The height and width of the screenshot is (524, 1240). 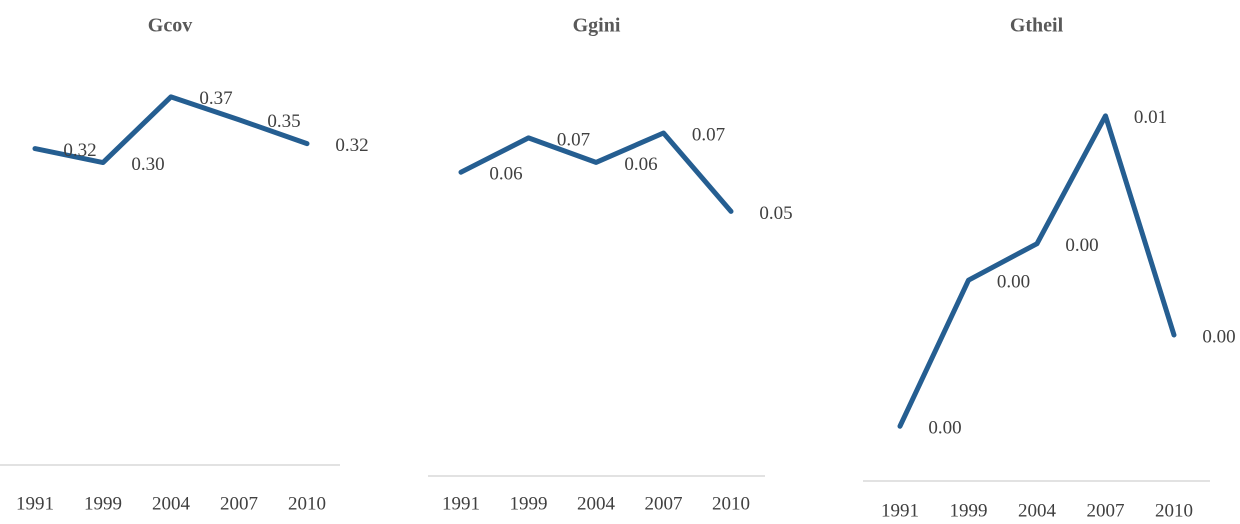 What do you see at coordinates (147, 164) in the screenshot?
I see `data-label: 0.30` at bounding box center [147, 164].